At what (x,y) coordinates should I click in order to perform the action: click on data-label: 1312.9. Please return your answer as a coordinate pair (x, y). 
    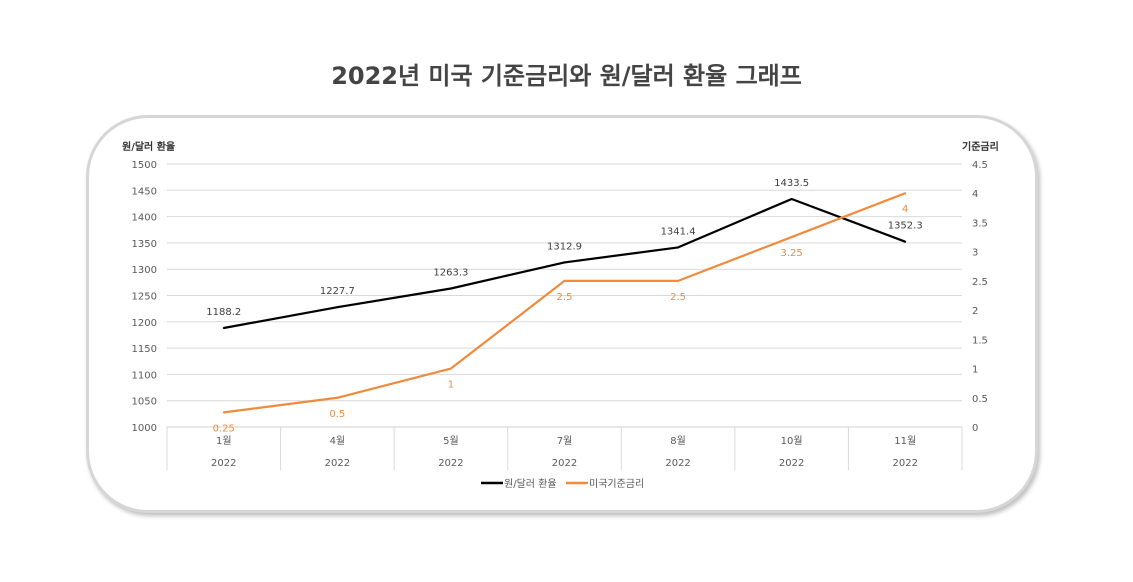
    Looking at the image, I should click on (564, 246).